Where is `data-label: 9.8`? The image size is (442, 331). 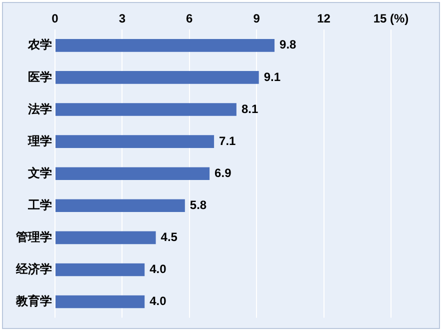
data-label: 9.8 is located at coordinates (288, 45).